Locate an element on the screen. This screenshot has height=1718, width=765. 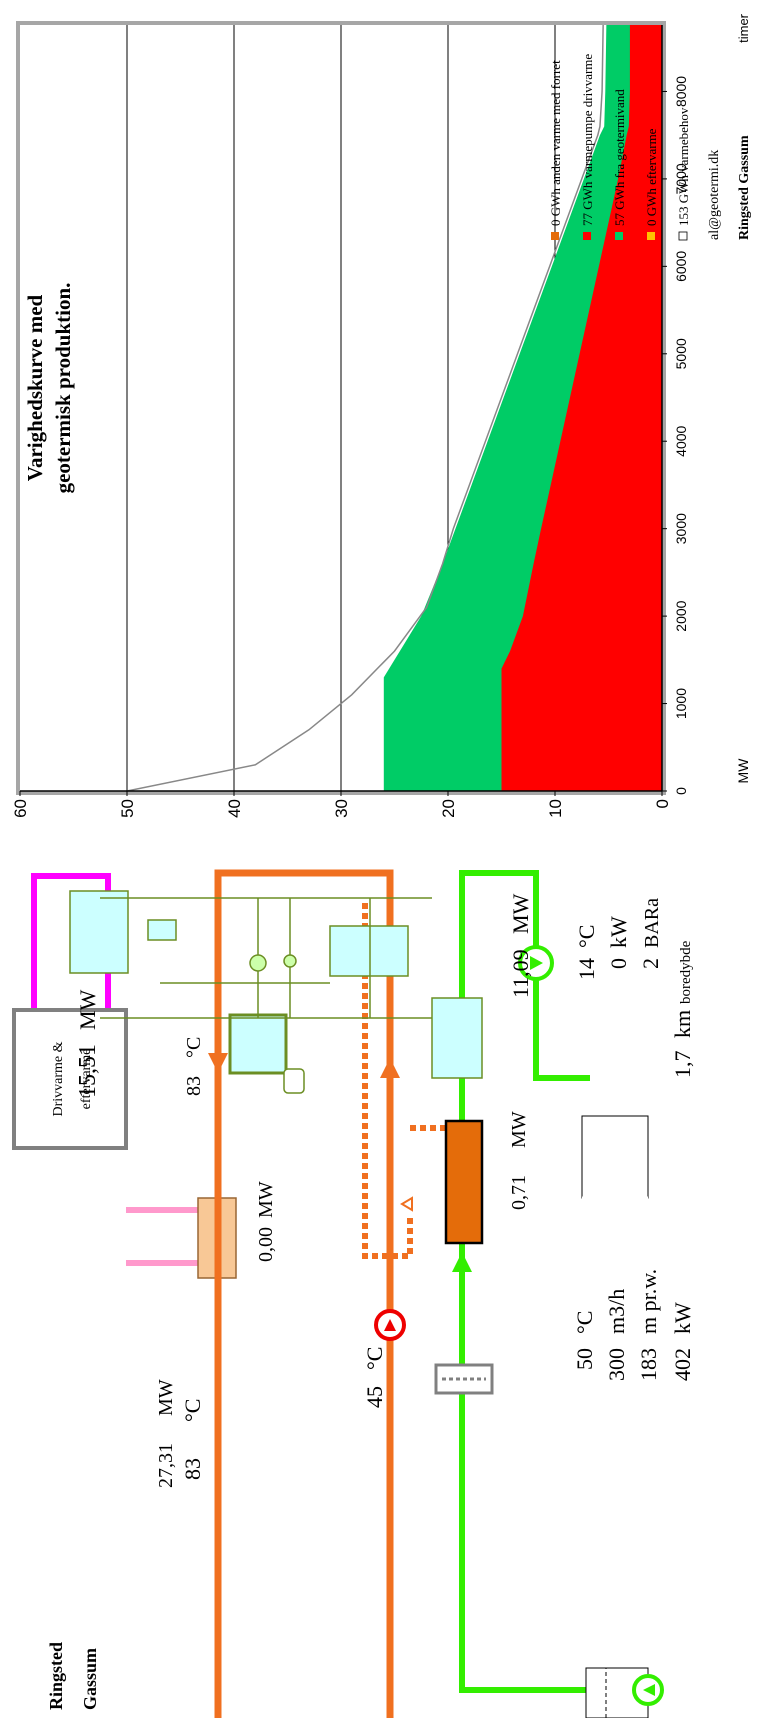
reinj-param-value-1: 0 is located at coordinates (618, 963).